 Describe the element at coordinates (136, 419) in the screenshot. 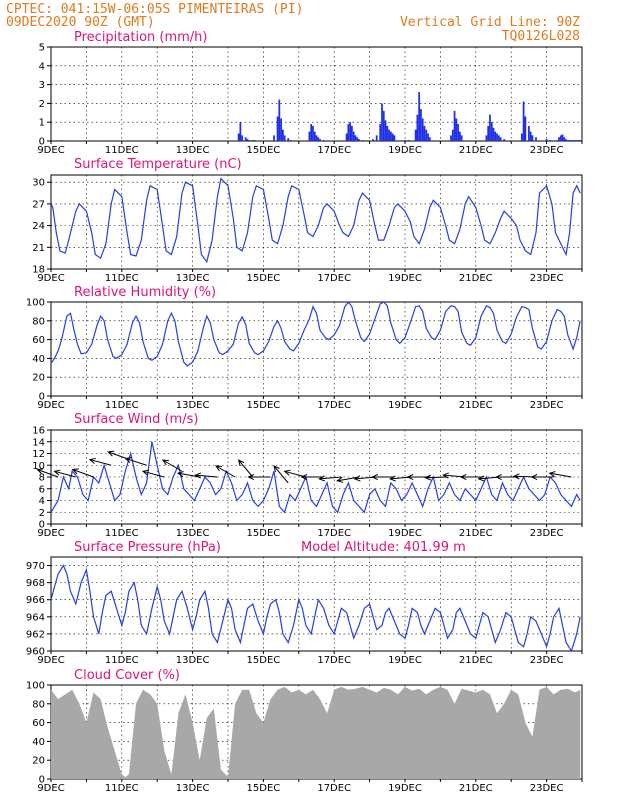

I see `wind-title: Surface Wind (m/s)` at that location.